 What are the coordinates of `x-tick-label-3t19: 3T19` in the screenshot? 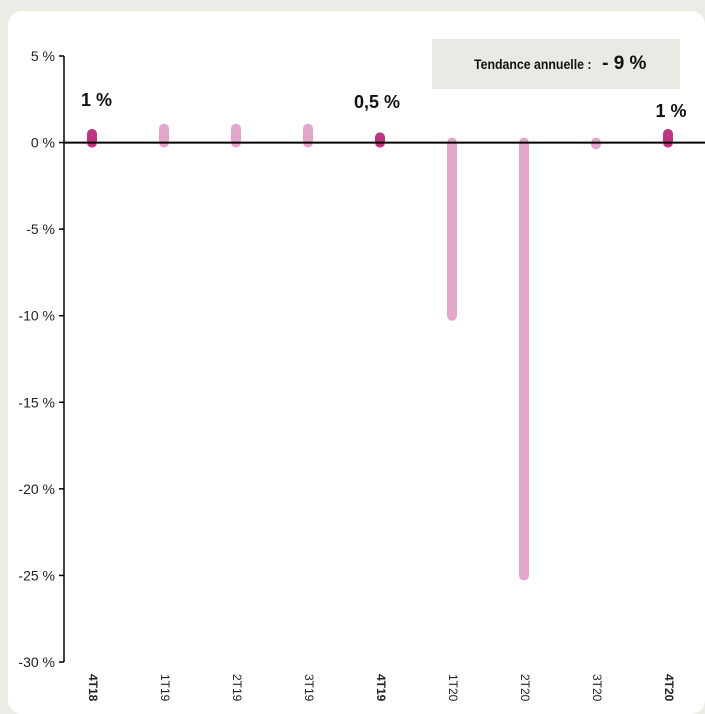 It's located at (309, 688).